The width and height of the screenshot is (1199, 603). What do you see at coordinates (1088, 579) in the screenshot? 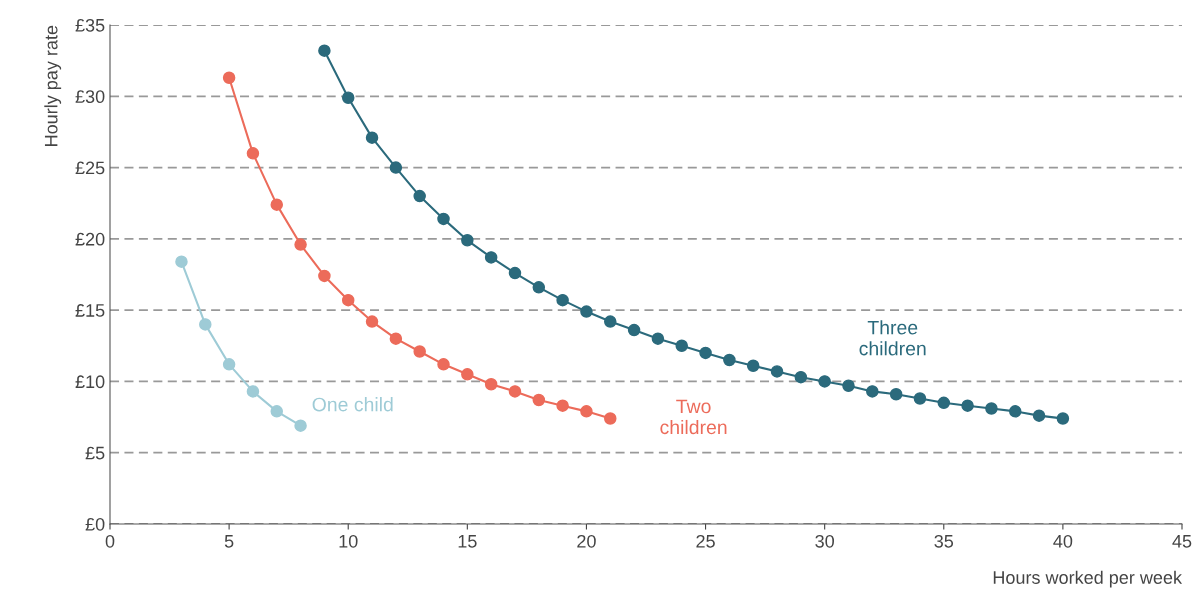
I see `x-axis-title: Hours worked per week` at bounding box center [1088, 579].